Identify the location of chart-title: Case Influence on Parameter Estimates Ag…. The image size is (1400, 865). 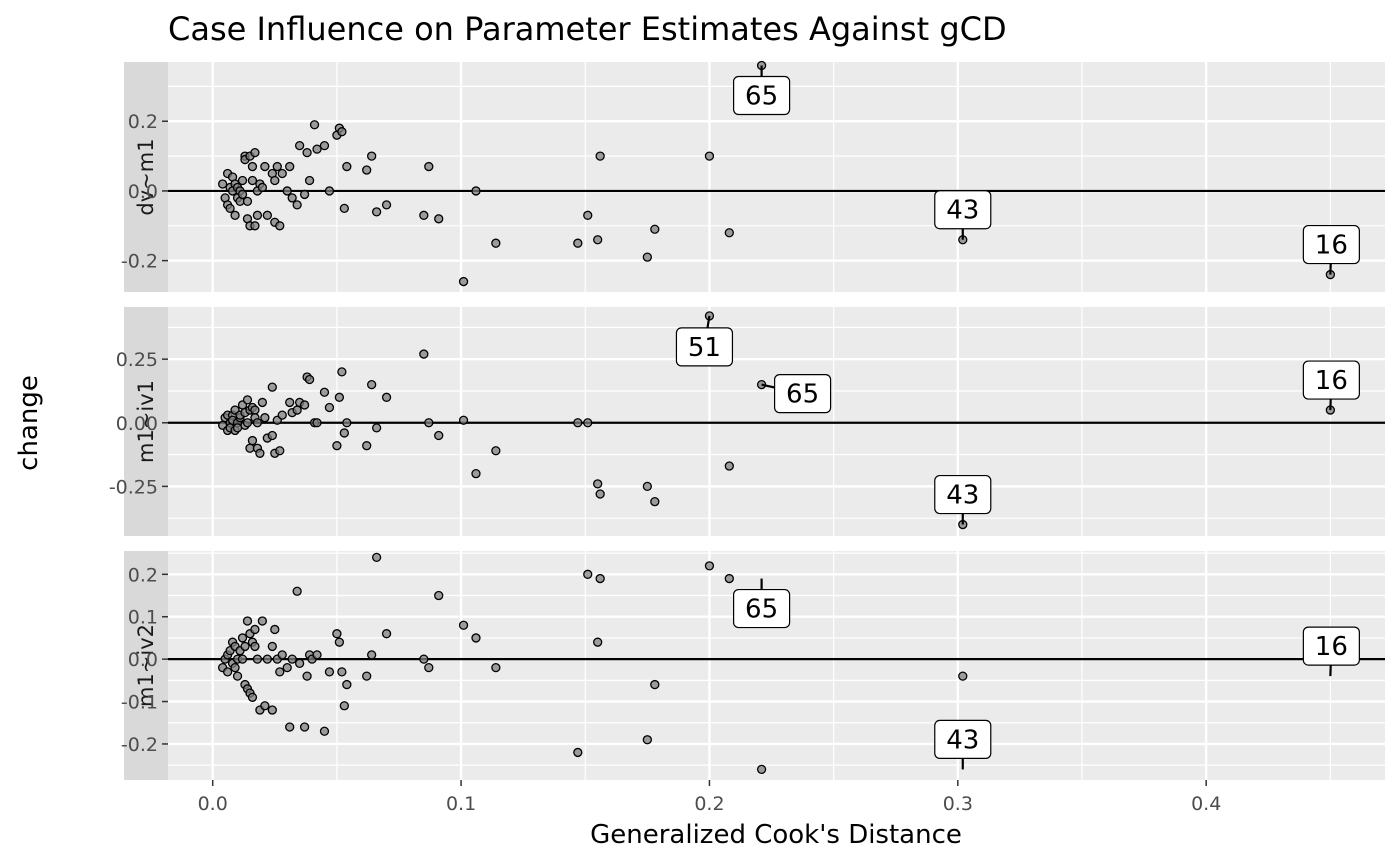
(587, 29).